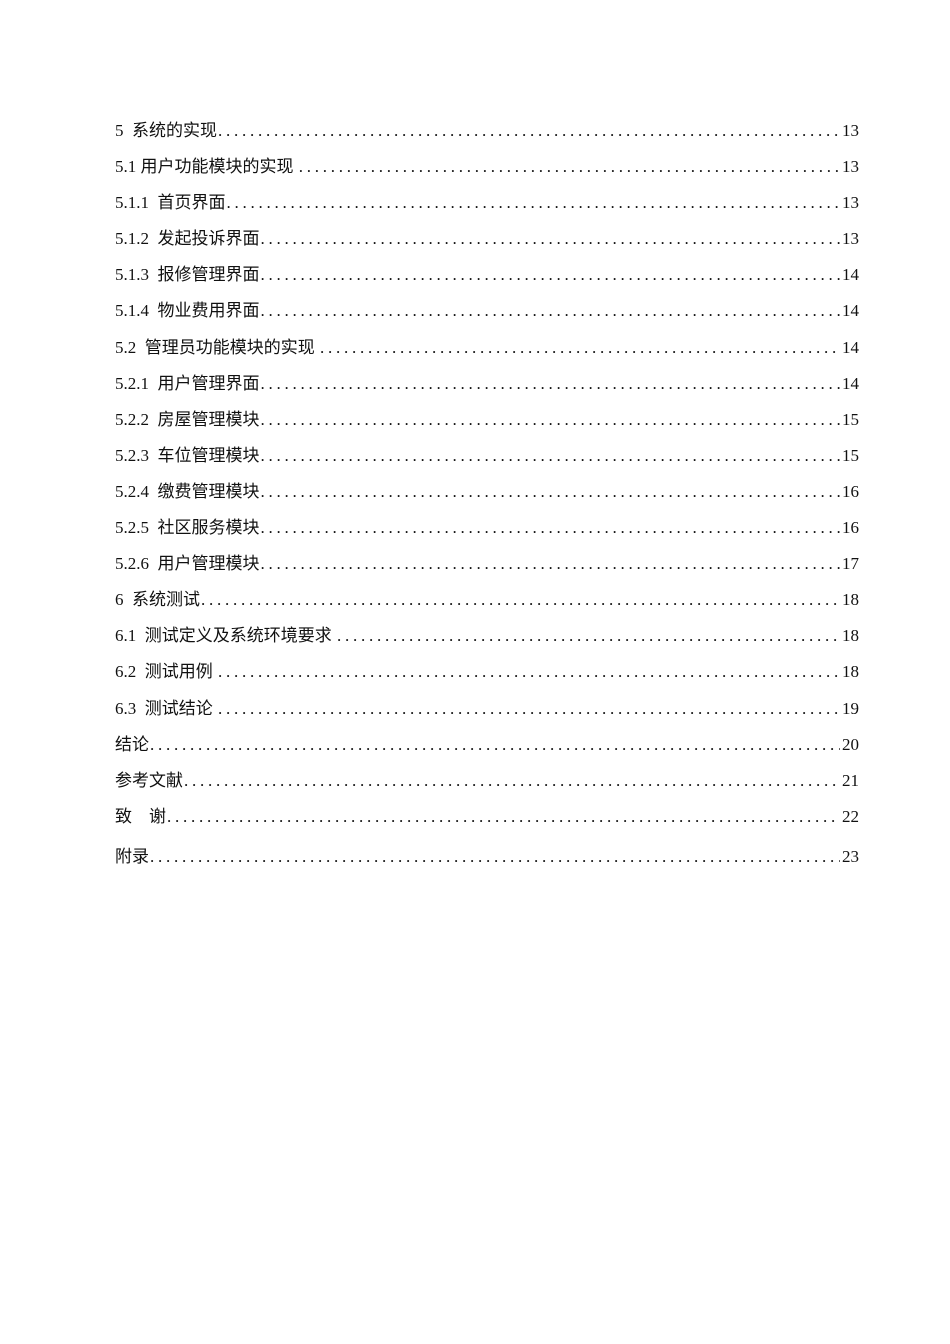 This screenshot has height=1344, width=950. I want to click on toc-entry: 5.2.4 缴费管理模块 16, so click(487, 492).